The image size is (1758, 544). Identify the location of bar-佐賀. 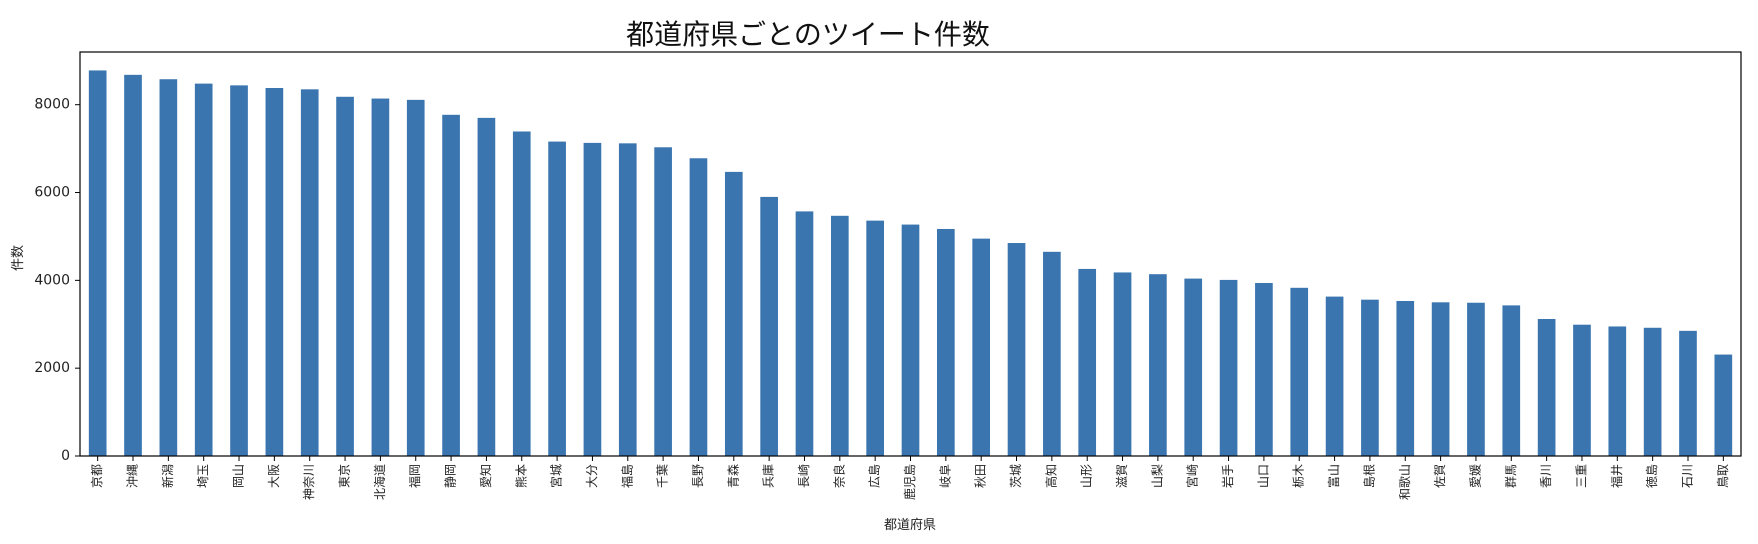
(1440, 379).